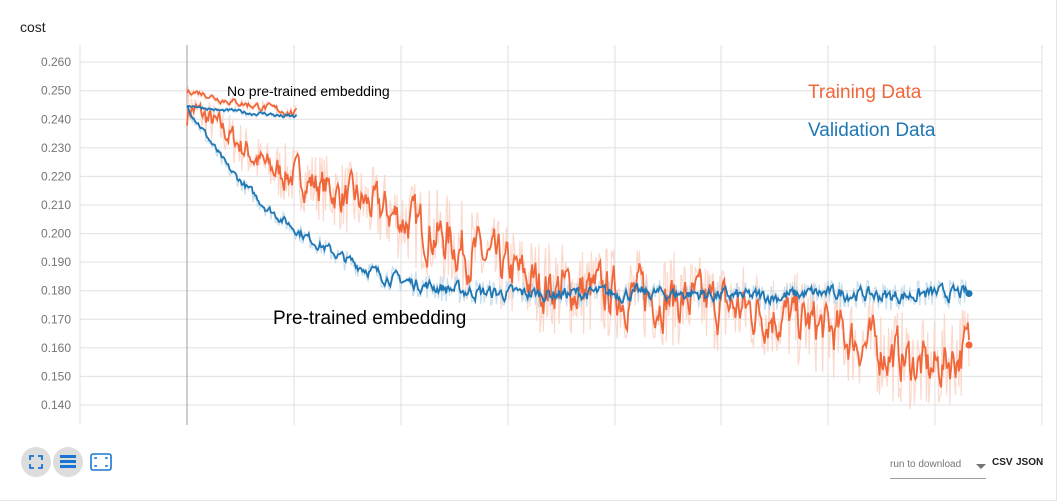 This screenshot has height=503, width=1058. What do you see at coordinates (1030, 462) in the screenshot?
I see `json-link: JSON` at bounding box center [1030, 462].